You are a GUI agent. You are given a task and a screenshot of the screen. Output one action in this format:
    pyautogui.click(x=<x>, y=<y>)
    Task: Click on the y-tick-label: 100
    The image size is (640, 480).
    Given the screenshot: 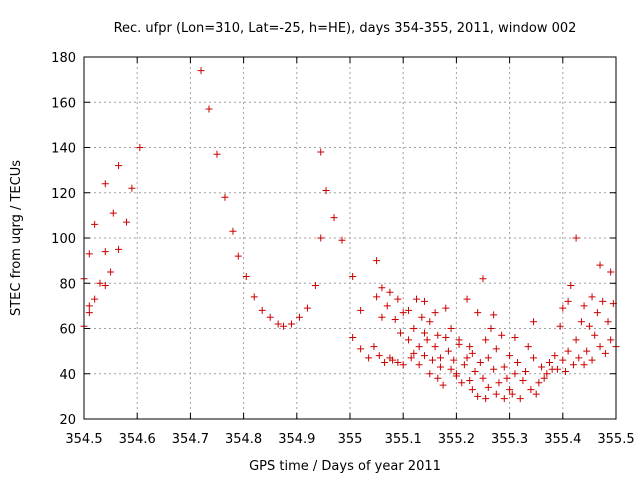 What is the action you would take?
    pyautogui.click(x=63, y=239)
    